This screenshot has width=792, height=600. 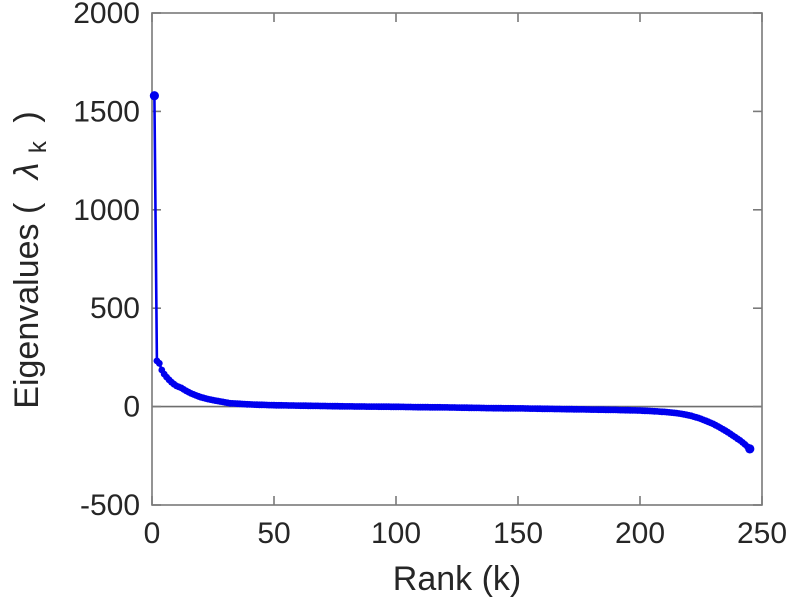 What do you see at coordinates (27, 305) in the screenshot?
I see `y-axis-label-prefix: Eigenvalues (` at bounding box center [27, 305].